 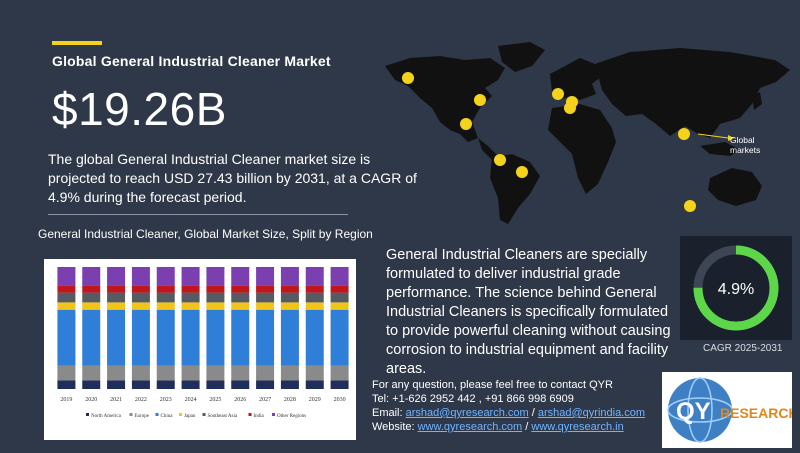 What do you see at coordinates (756, 413) in the screenshot?
I see `logo-text-research: RESEARCH` at bounding box center [756, 413].